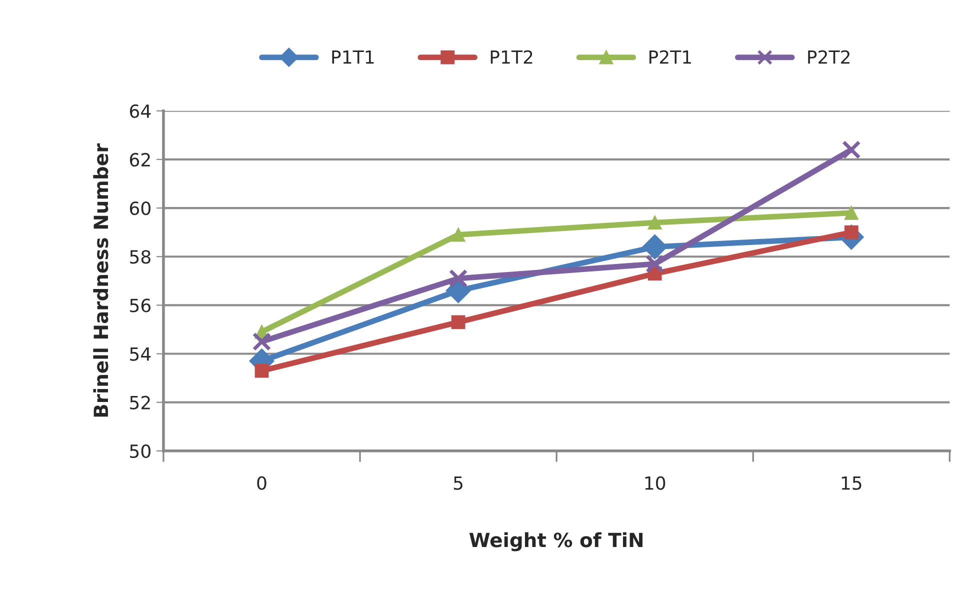 The height and width of the screenshot is (616, 973). I want to click on x-tick-label: 15, so click(852, 483).